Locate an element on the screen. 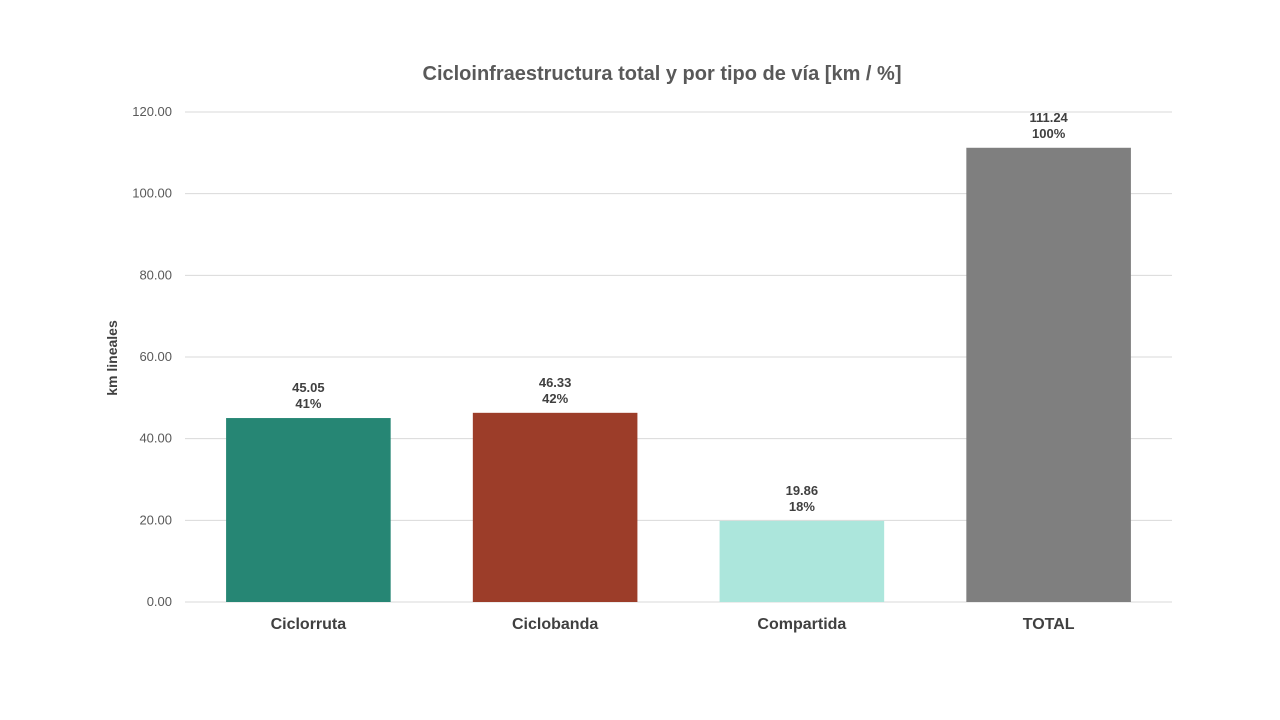 This screenshot has width=1280, height=720. data-label-percent: 42% is located at coordinates (555, 398).